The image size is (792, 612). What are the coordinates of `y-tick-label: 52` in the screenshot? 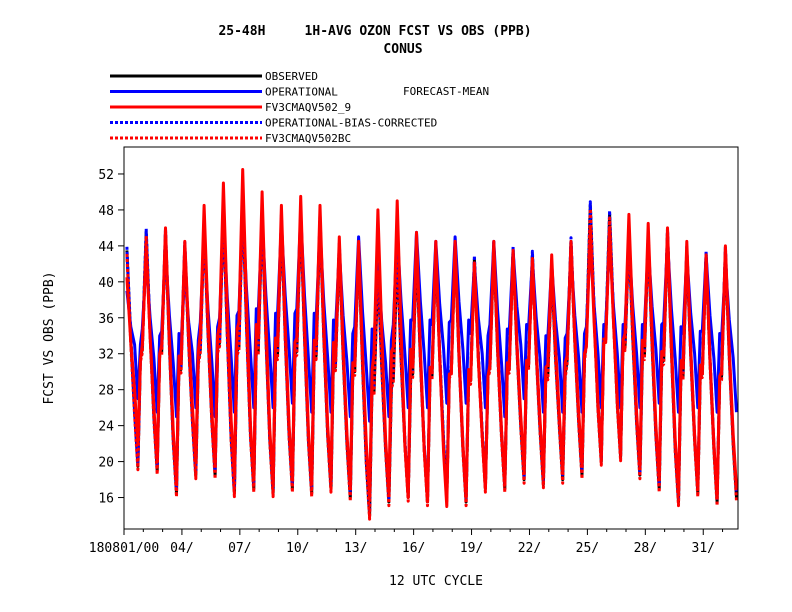 It's located at (106, 175).